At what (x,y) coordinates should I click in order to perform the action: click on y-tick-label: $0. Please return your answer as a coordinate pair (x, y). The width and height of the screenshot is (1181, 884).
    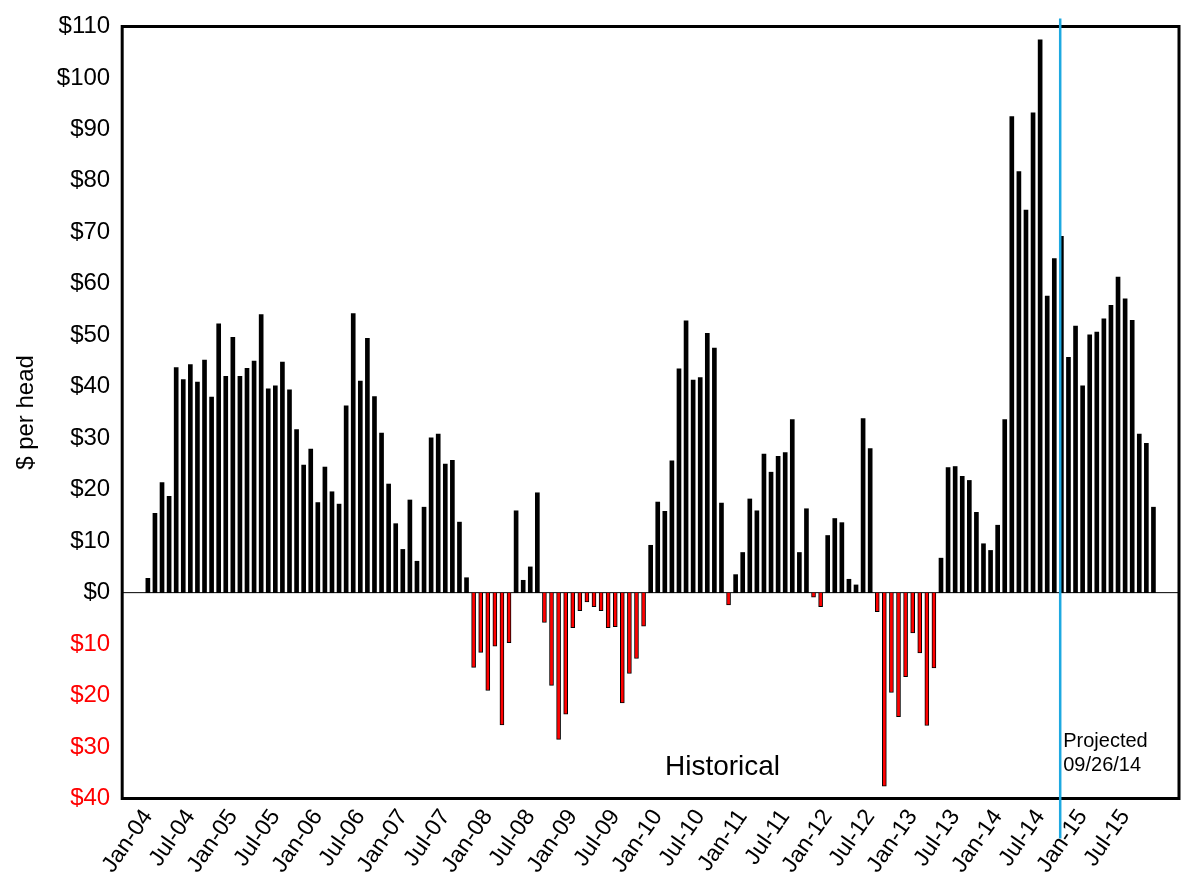
    Looking at the image, I should click on (97, 591).